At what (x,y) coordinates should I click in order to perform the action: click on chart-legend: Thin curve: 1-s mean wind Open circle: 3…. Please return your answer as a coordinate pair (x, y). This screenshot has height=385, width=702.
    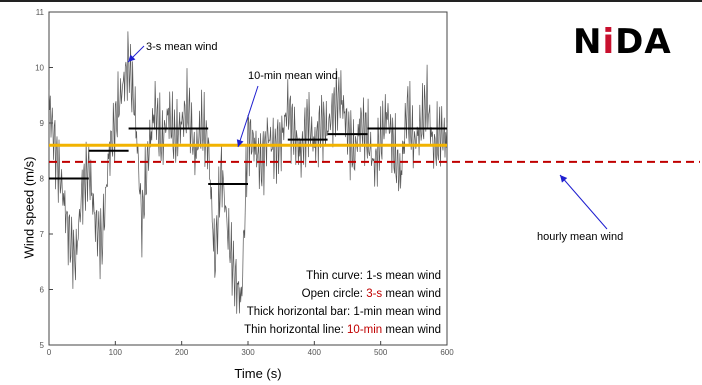
    Looking at the image, I should click on (342, 303).